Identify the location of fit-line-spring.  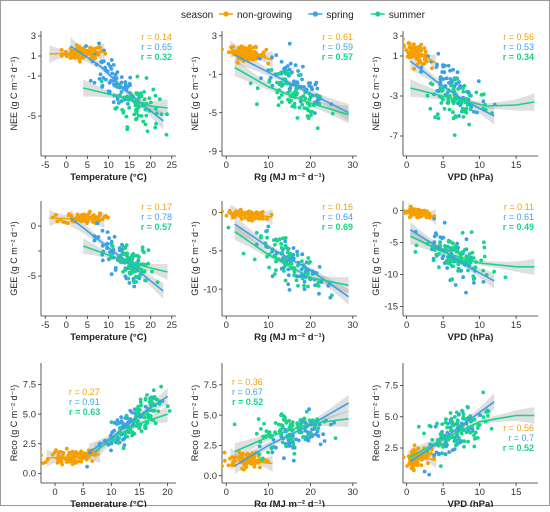
(117, 83).